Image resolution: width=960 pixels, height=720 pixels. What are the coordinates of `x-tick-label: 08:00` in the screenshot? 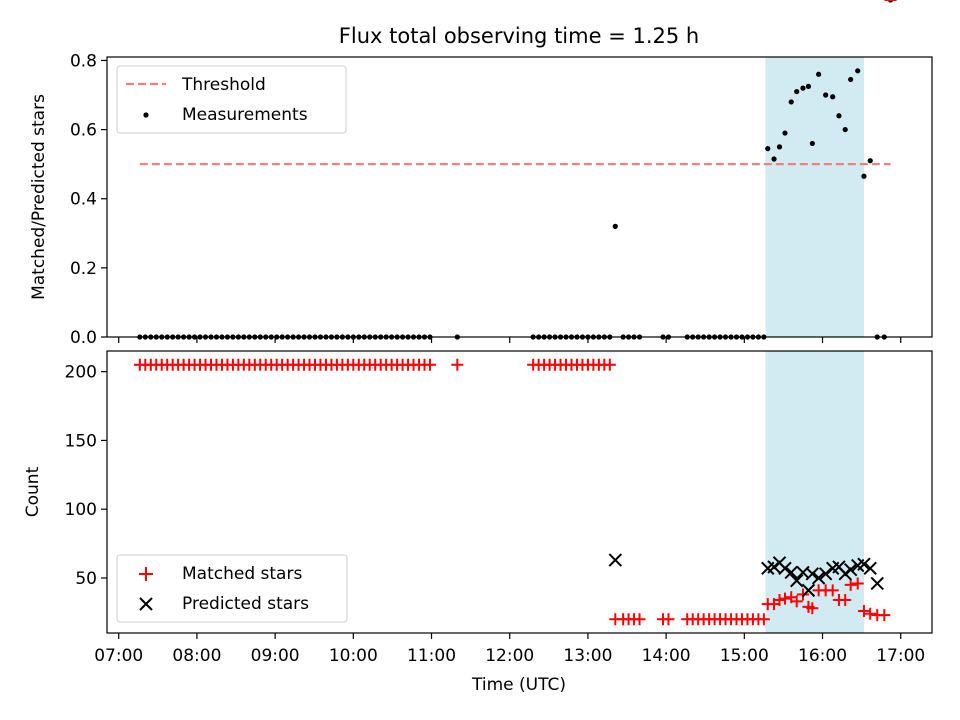 It's located at (196, 656).